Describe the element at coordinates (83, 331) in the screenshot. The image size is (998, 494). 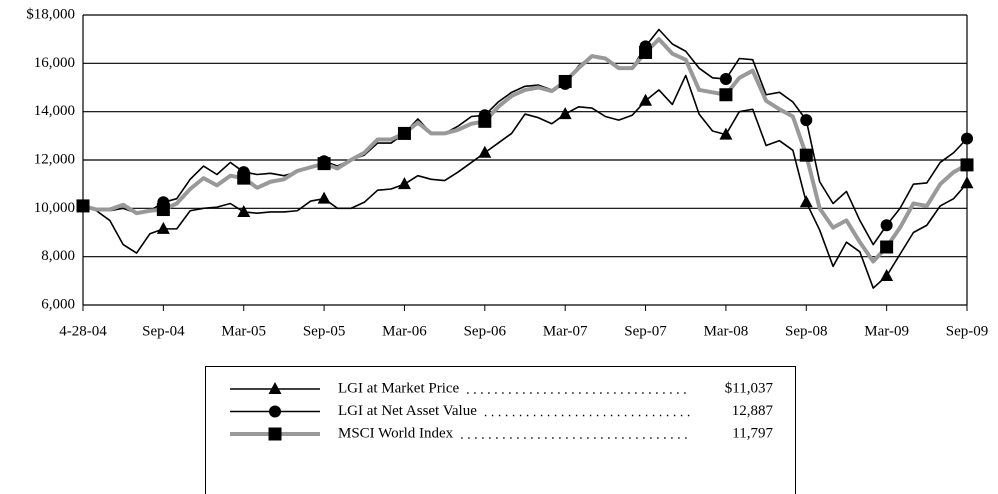
I see `x-tick-label: 4-28-04` at that location.